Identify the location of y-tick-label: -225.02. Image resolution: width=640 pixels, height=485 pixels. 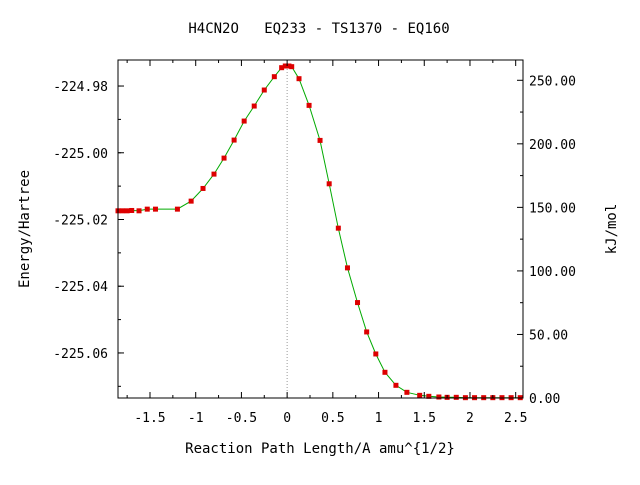
(80, 220).